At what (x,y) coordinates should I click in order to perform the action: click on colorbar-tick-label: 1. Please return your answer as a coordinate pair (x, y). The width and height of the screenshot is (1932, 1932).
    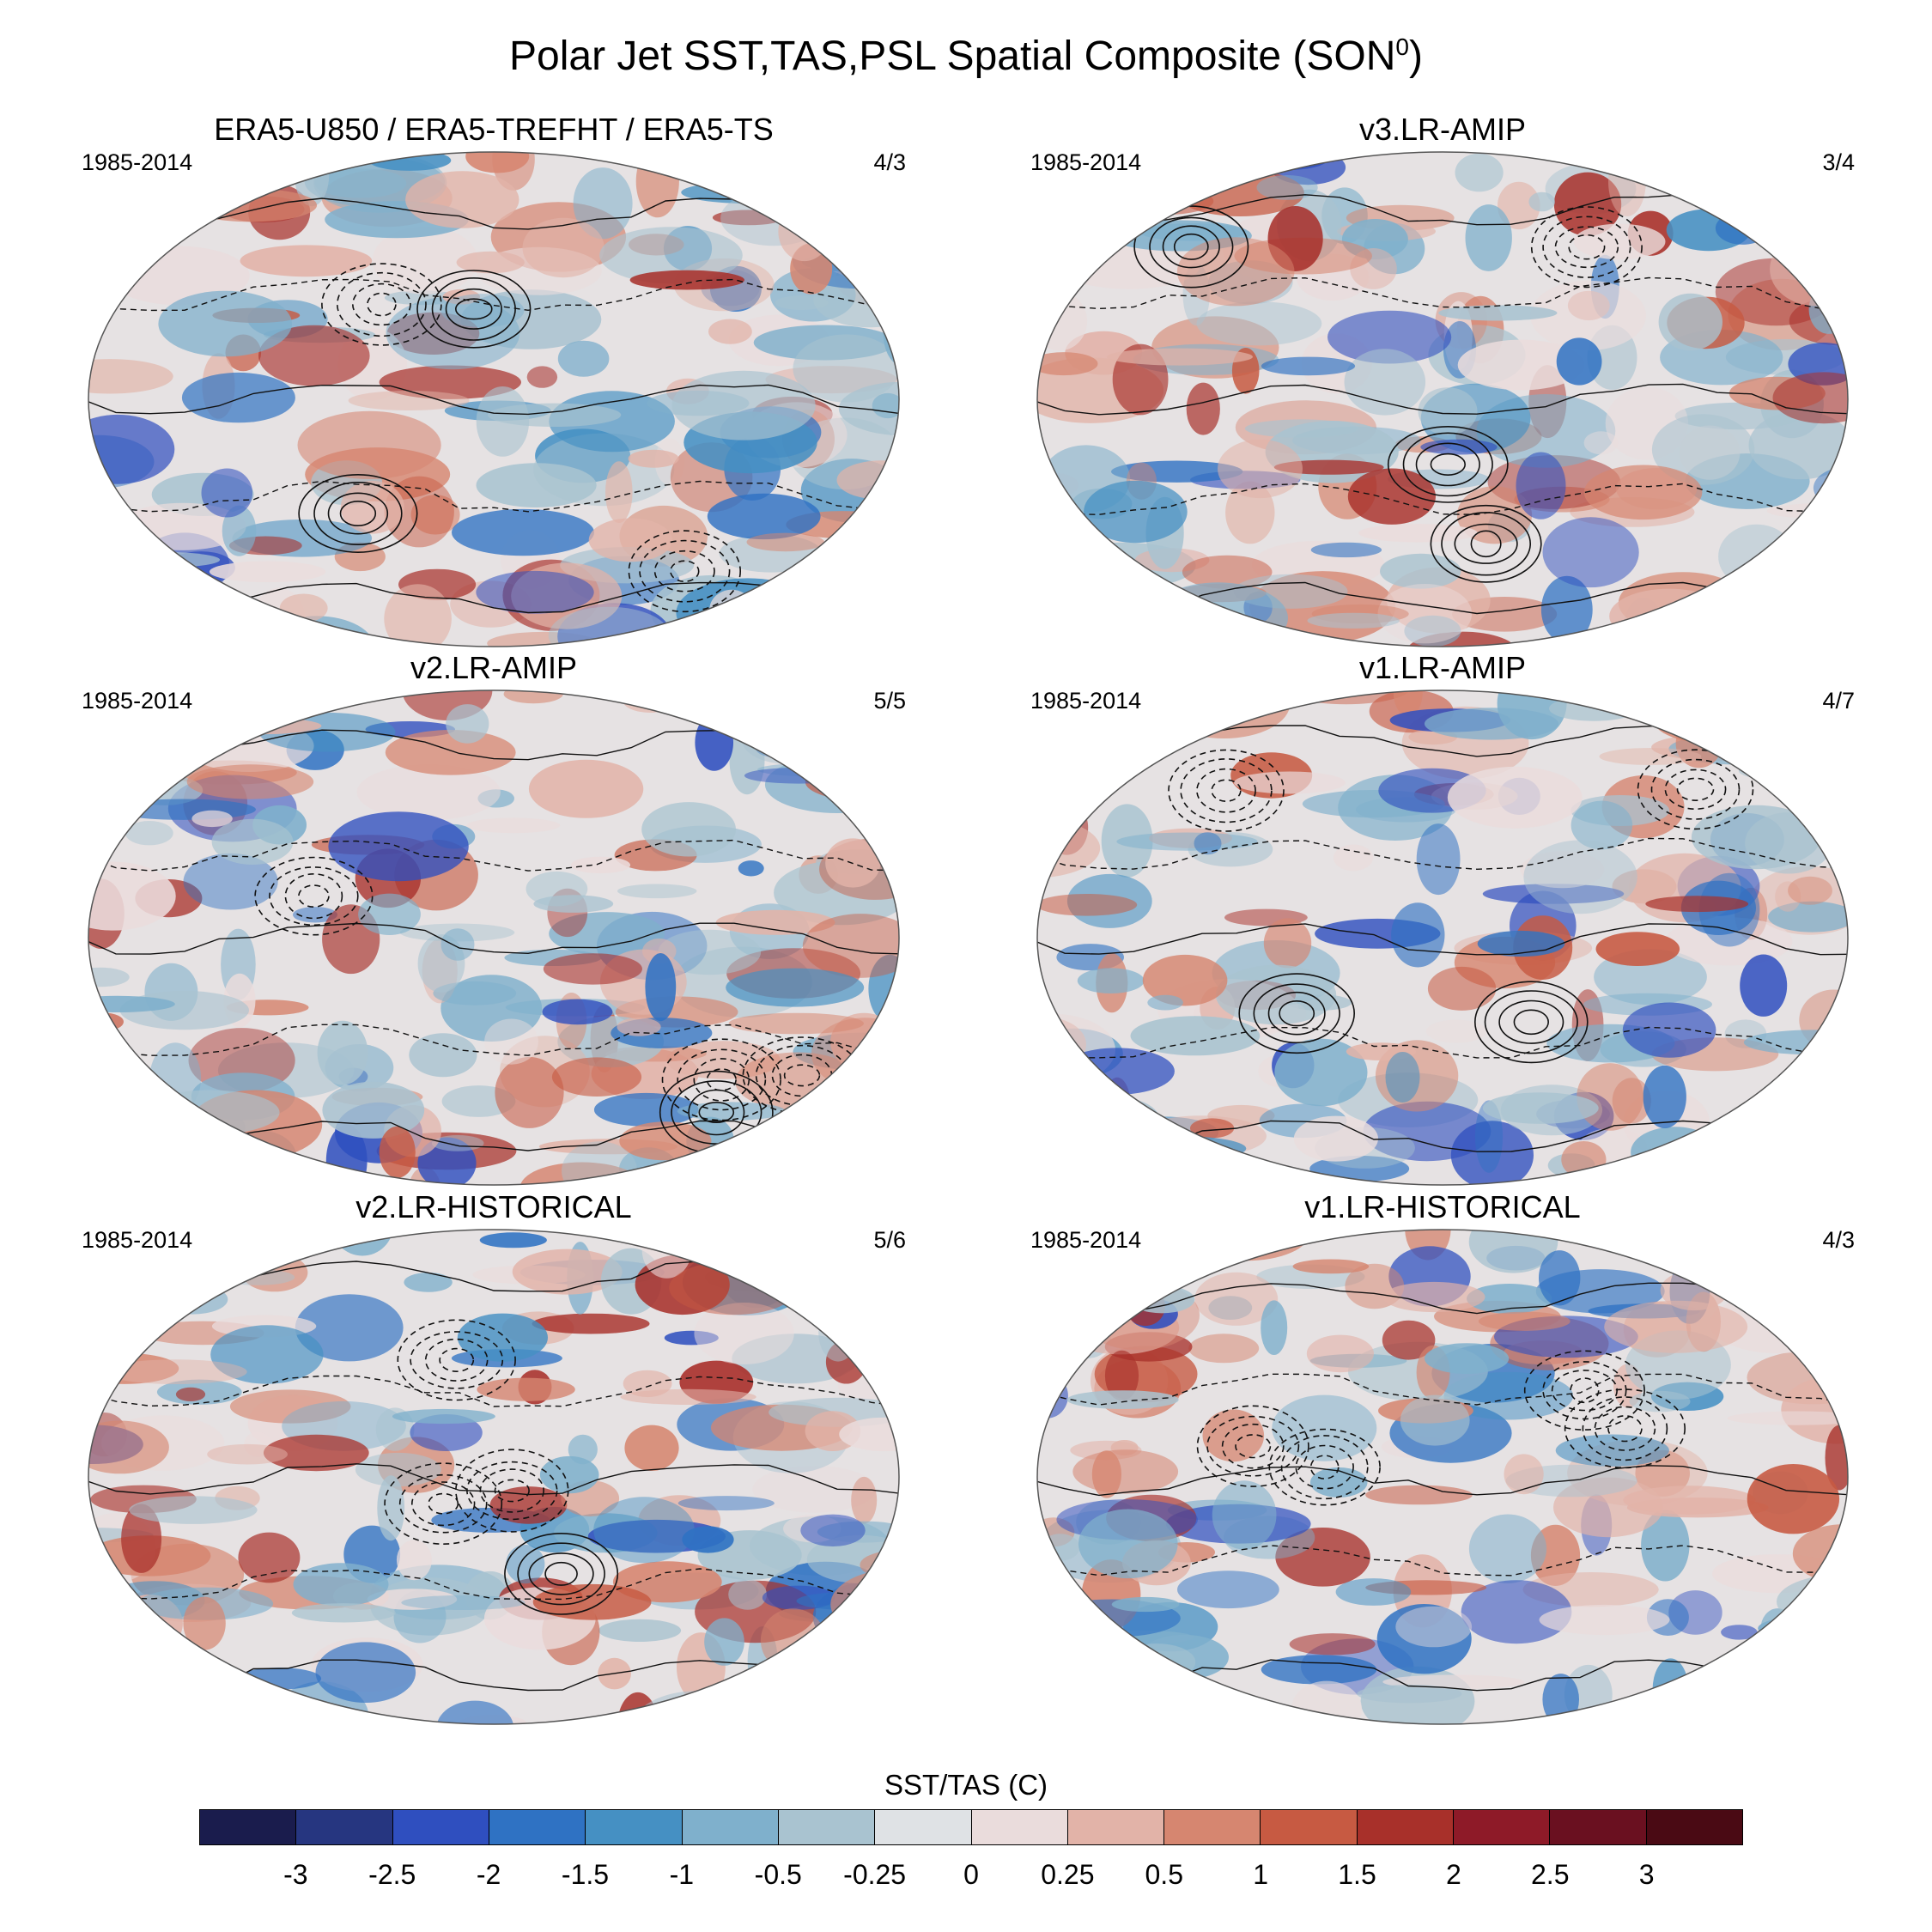
    Looking at the image, I should click on (1261, 1874).